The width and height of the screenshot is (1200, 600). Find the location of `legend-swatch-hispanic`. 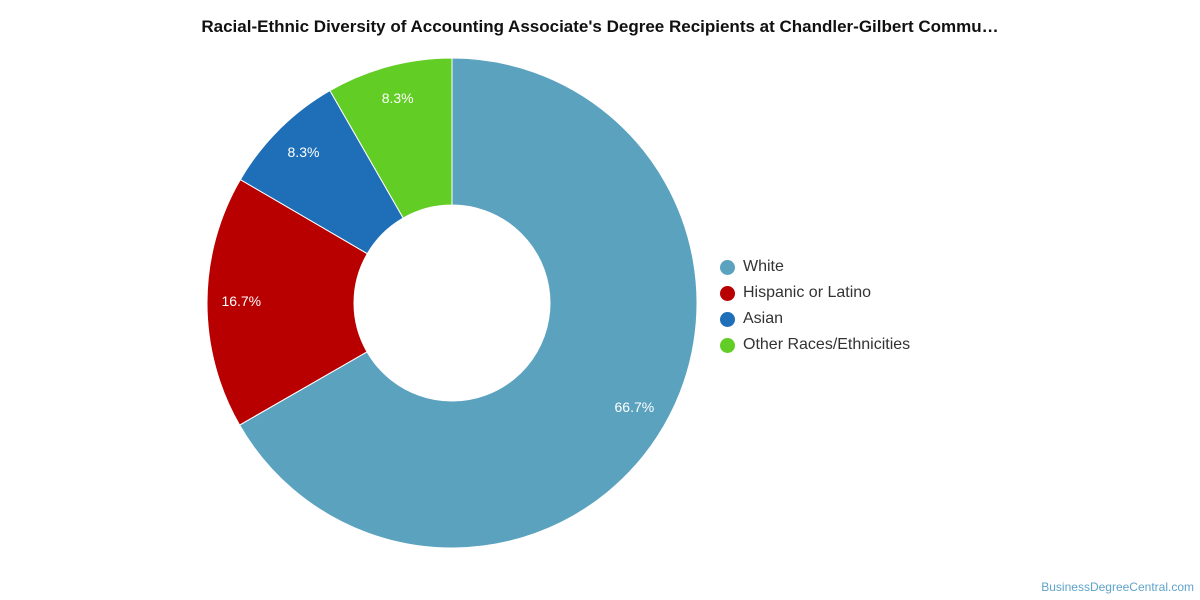

legend-swatch-hispanic is located at coordinates (727, 293).